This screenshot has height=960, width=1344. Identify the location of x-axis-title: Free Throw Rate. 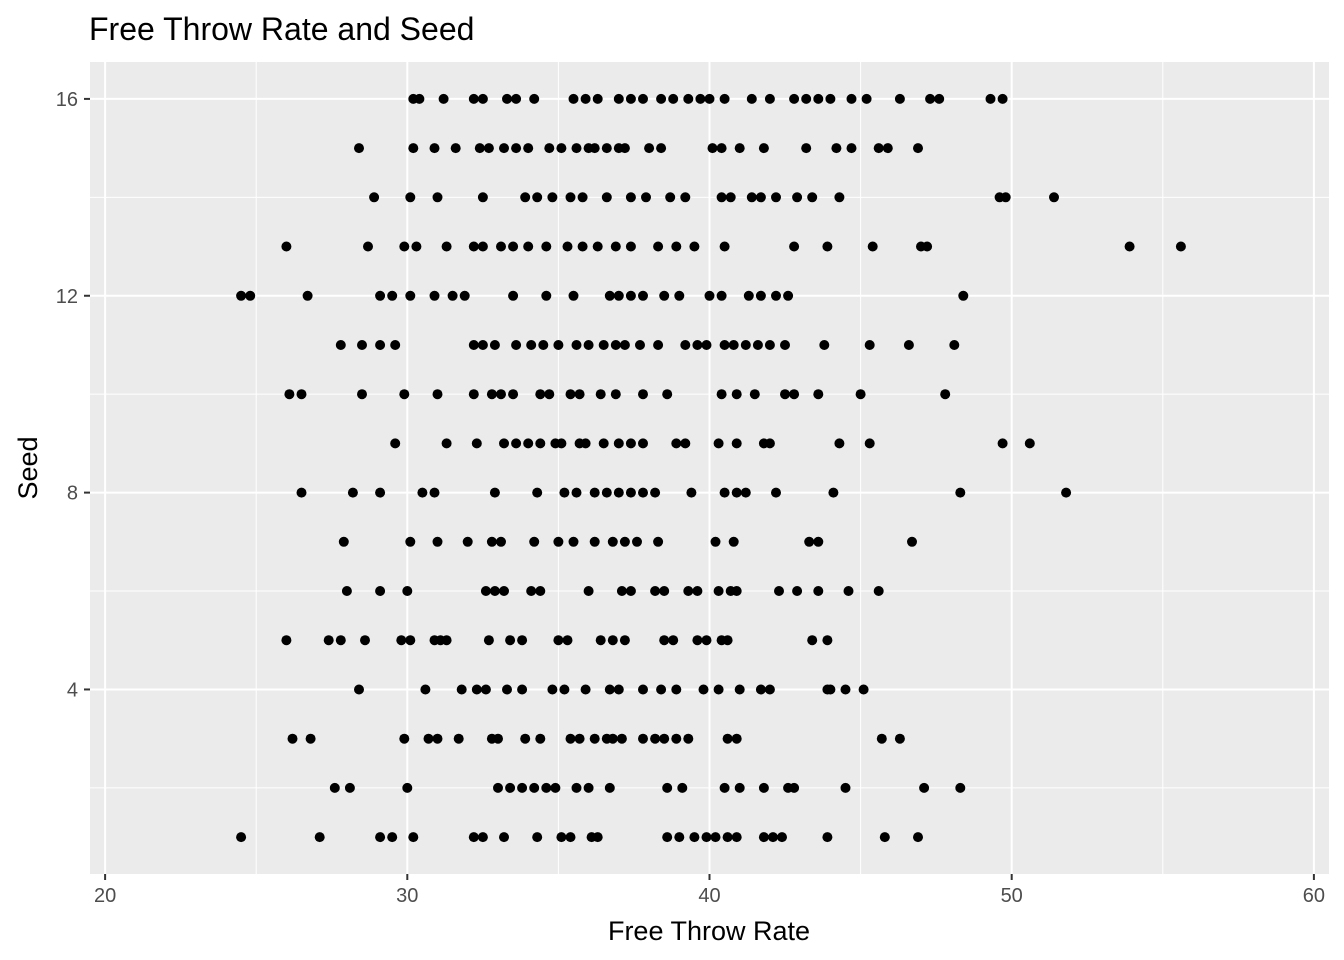
(709, 931).